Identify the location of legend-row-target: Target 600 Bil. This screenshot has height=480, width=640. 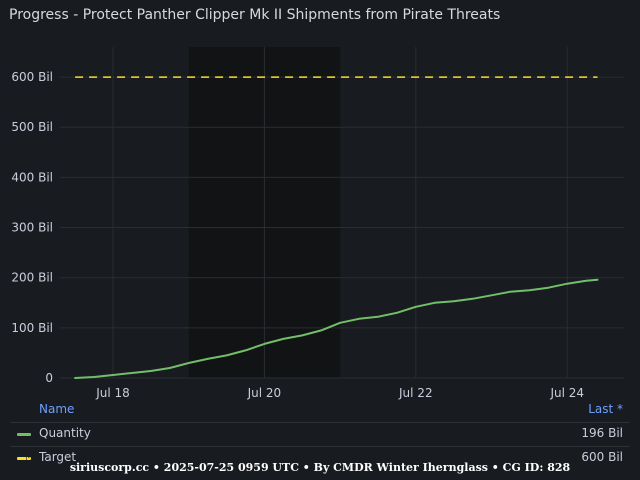
(320, 458).